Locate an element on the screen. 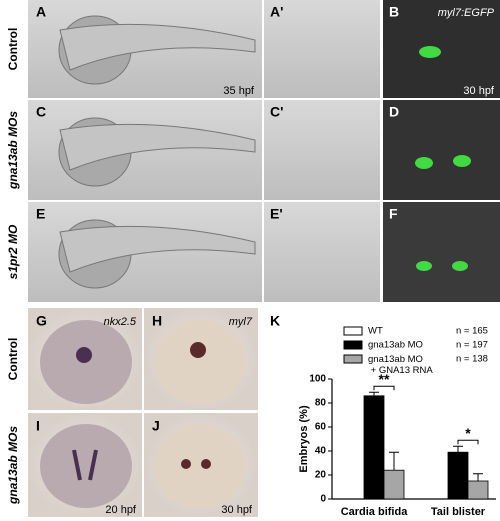  panel-letter: C' is located at coordinates (276, 112).